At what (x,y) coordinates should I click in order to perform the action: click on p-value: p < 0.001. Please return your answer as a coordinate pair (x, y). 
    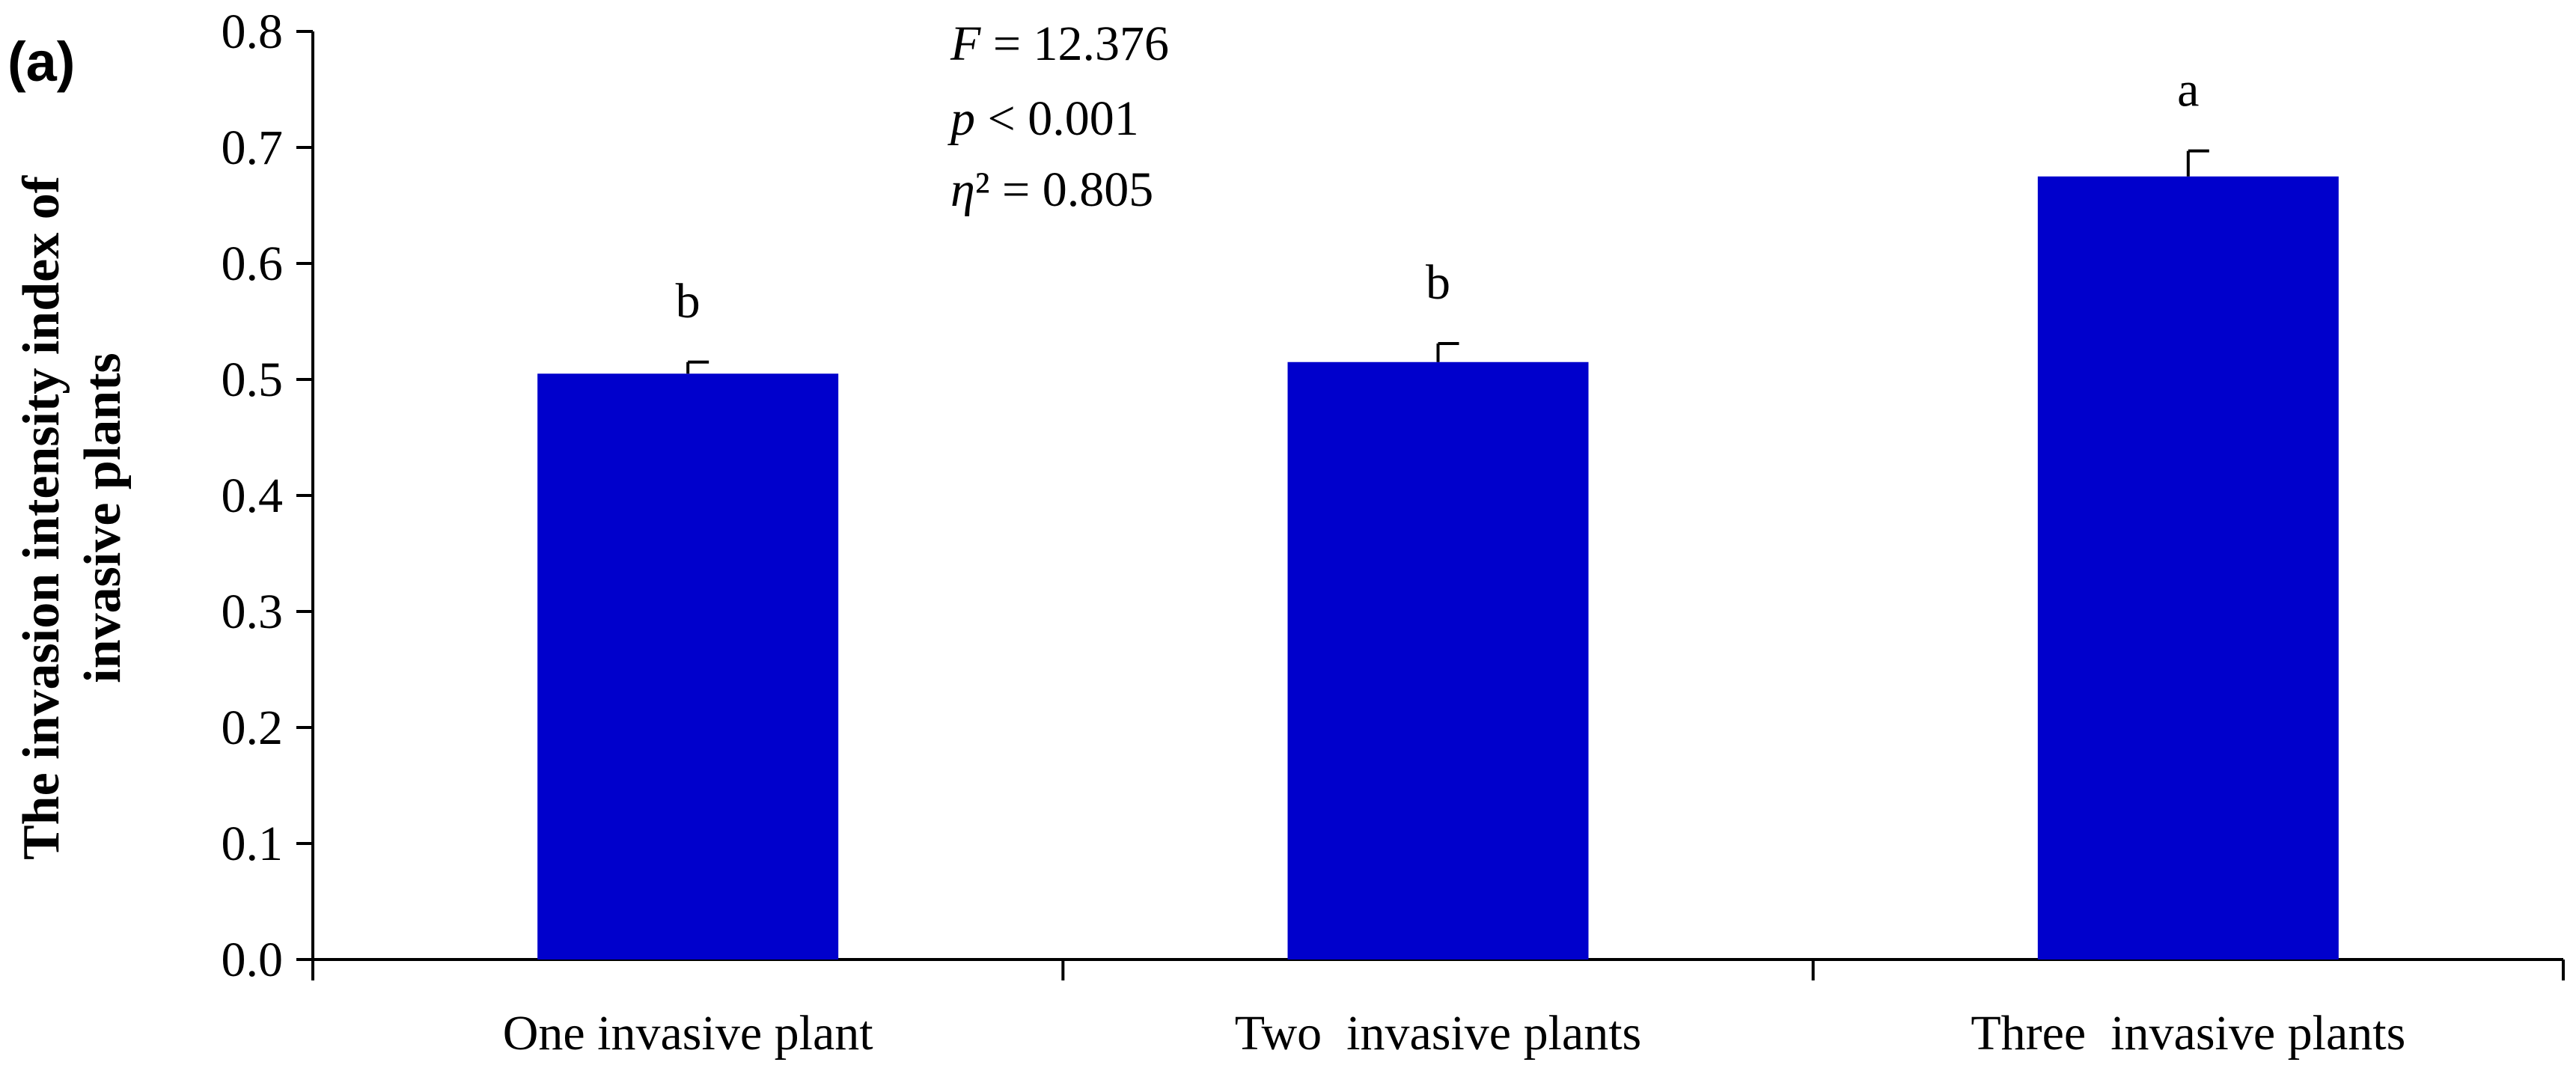
    Looking at the image, I should click on (1043, 118).